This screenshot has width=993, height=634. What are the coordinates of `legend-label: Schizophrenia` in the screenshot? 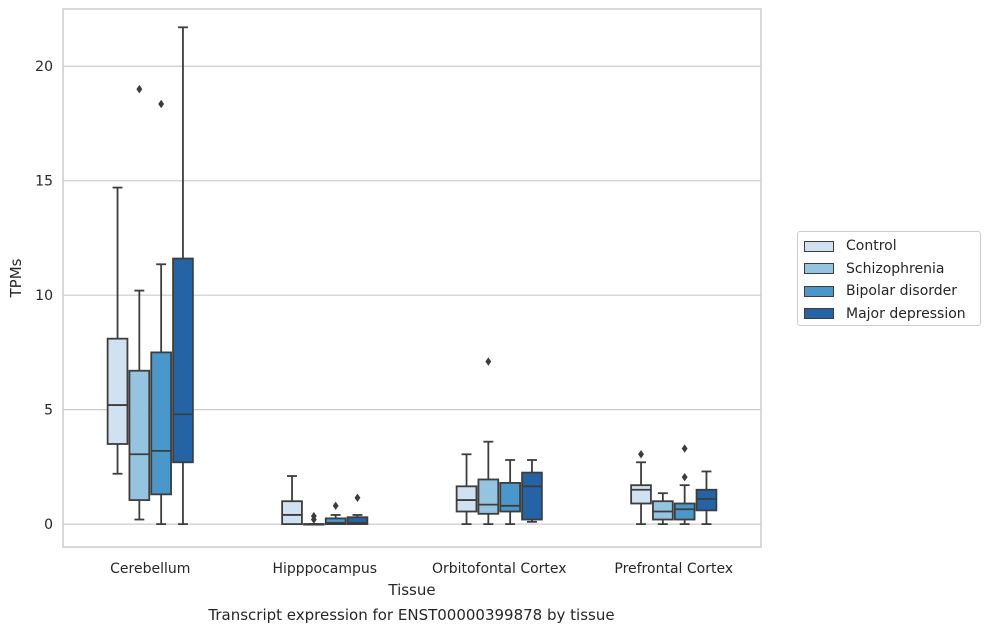 It's located at (895, 268).